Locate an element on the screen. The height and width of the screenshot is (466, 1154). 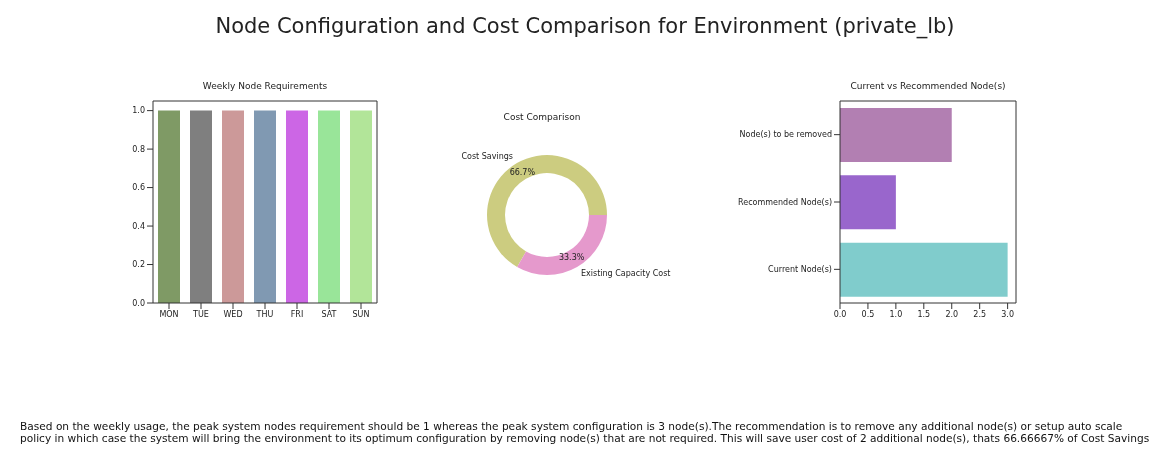
y-tick-label: Node(s) to be removed is located at coordinates (785, 135).